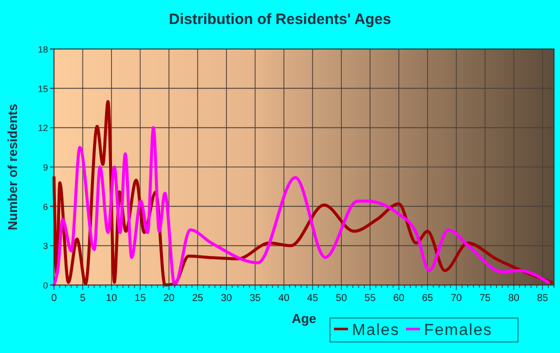 This screenshot has width=560, height=353. Describe the element at coordinates (45, 285) in the screenshot. I see `y-tick-label: 0` at that location.